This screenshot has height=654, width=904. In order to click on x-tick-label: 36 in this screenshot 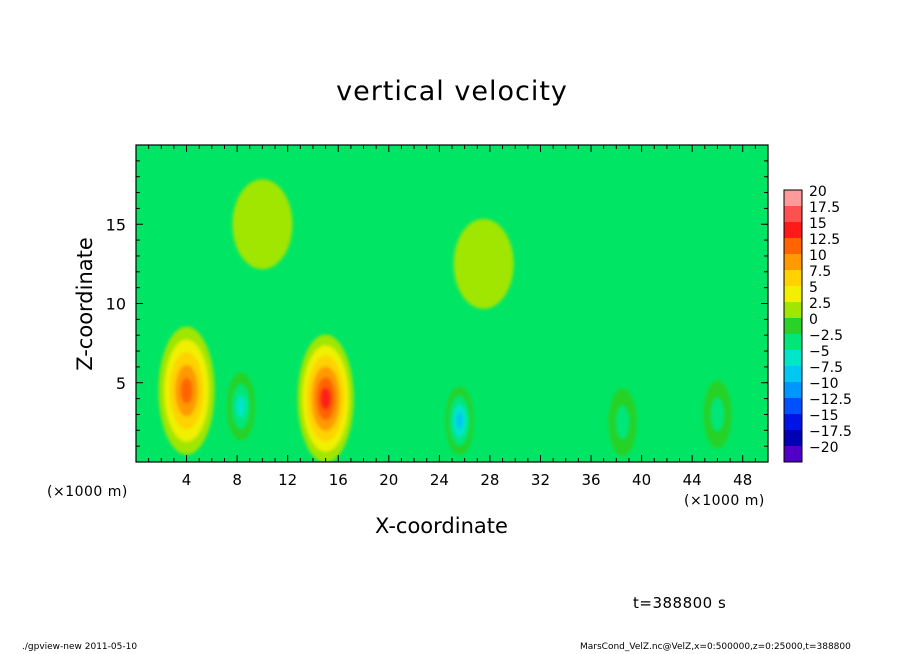, I will do `click(590, 480)`.